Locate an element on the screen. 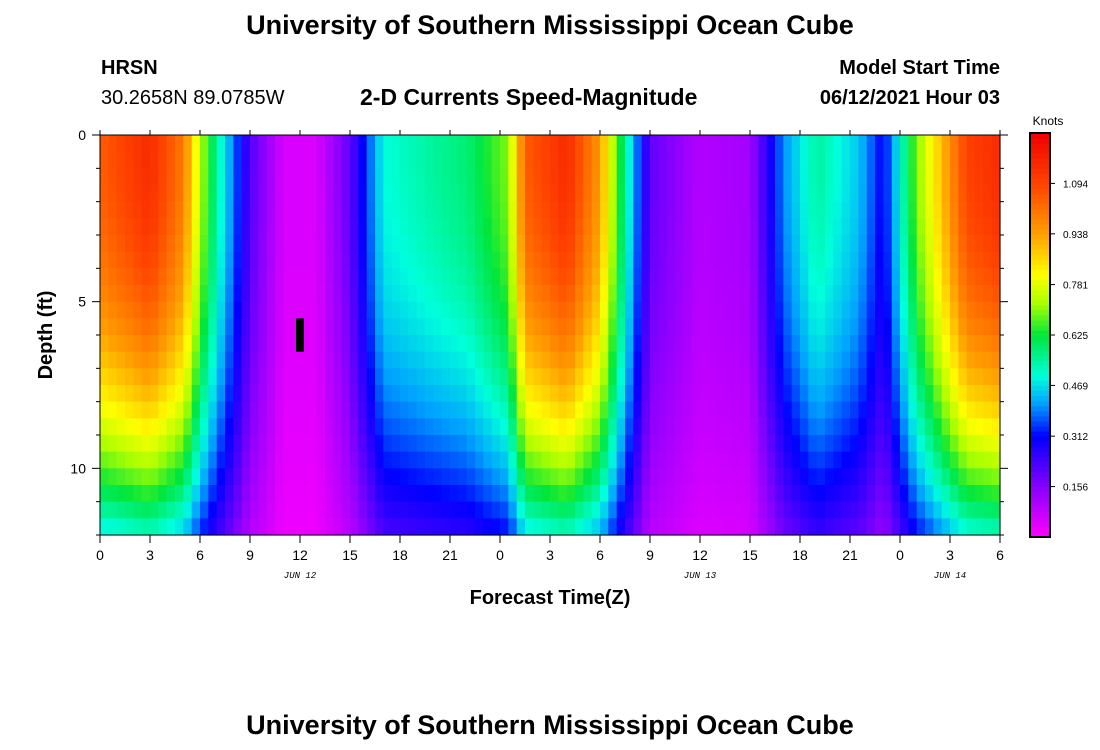 The height and width of the screenshot is (750, 1100). colorbar-swatch is located at coordinates (1040, 262).